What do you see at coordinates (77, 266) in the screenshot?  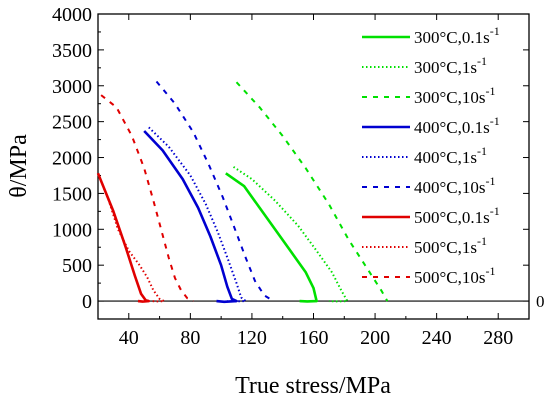 I see `y-tick-label: 500` at bounding box center [77, 266].